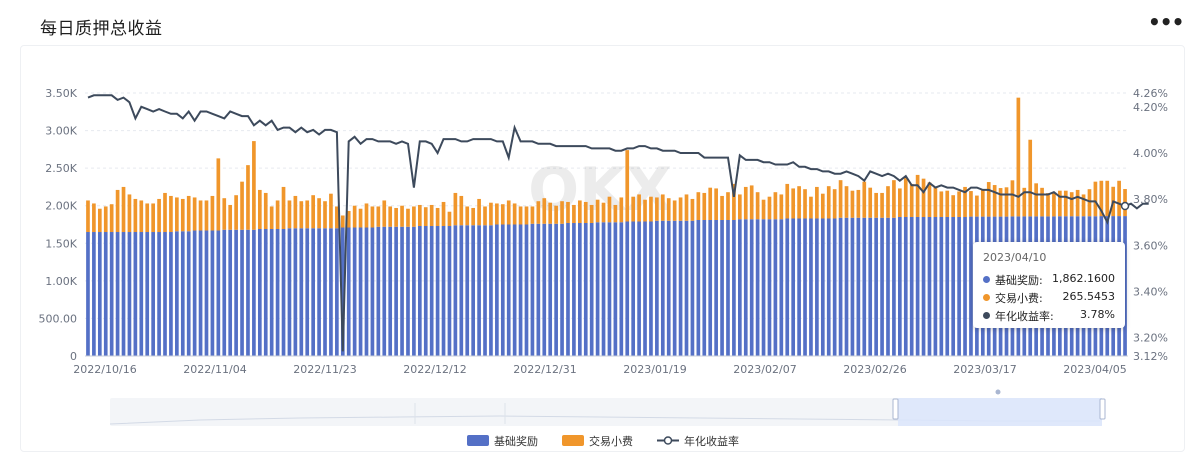 This screenshot has width=1199, height=458. What do you see at coordinates (1102, 409) in the screenshot?
I see `zoom-handle-right` at bounding box center [1102, 409].